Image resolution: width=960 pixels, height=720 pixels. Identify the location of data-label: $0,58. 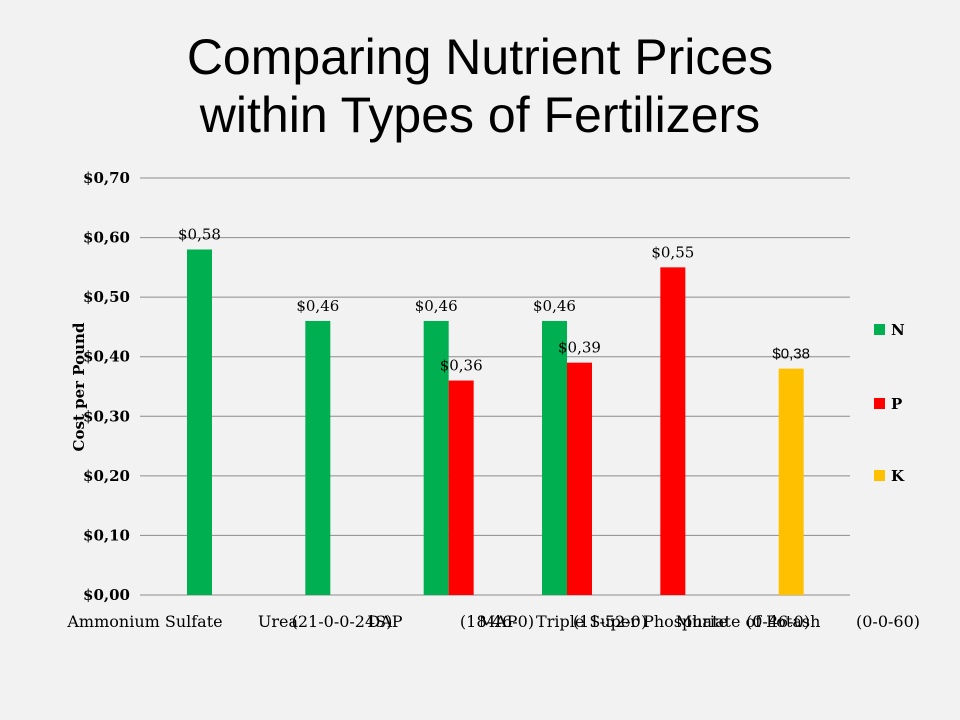
(199, 234).